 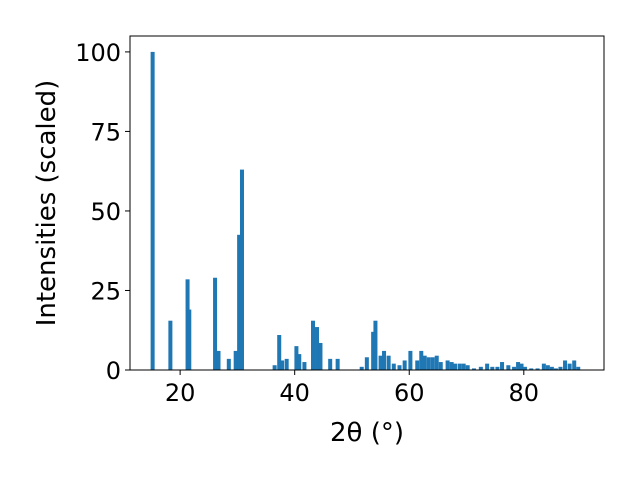 I want to click on y-tick-label: 75, so click(x=105, y=132).